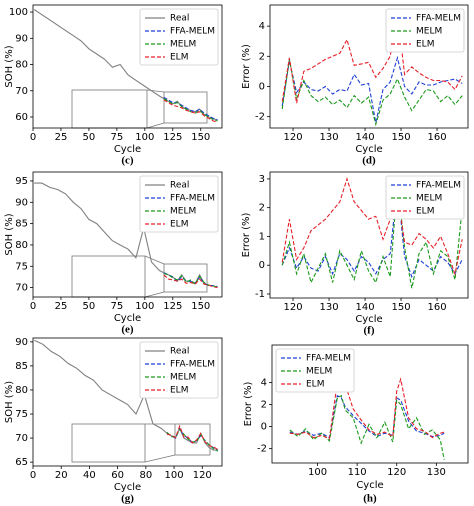 This screenshot has height=506, width=474. What do you see at coordinates (127, 330) in the screenshot?
I see `panel-caption: (e)` at bounding box center [127, 330].